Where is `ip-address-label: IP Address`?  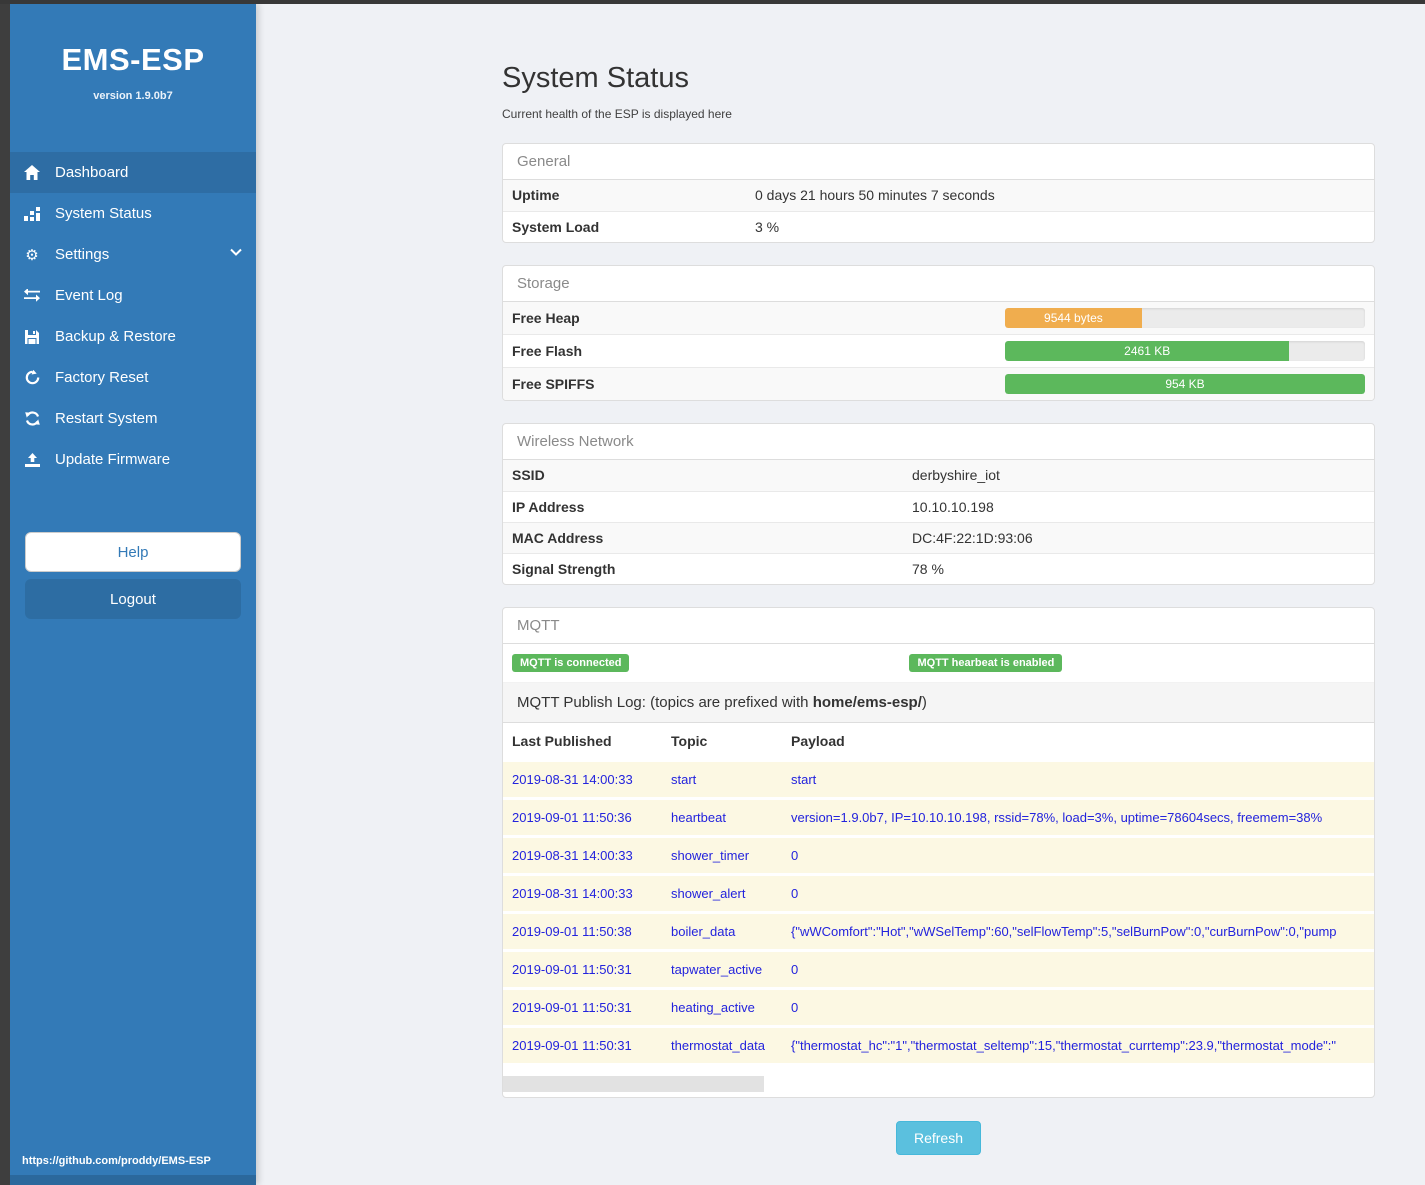
ip-address-label: IP Address is located at coordinates (703, 506).